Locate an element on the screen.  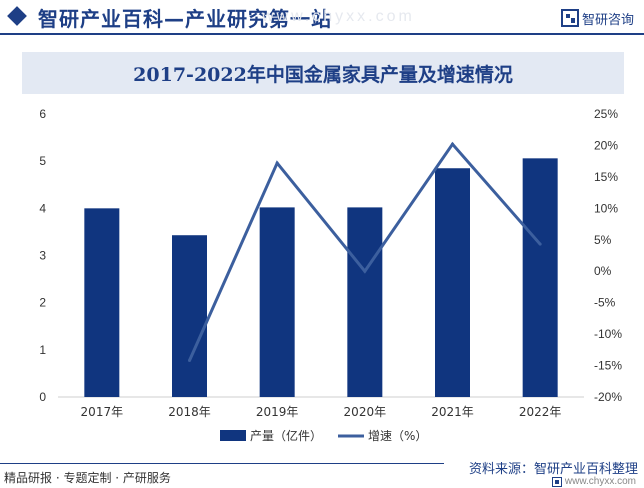
legend-label-bar: 产量（亿件） is located at coordinates (286, 435).